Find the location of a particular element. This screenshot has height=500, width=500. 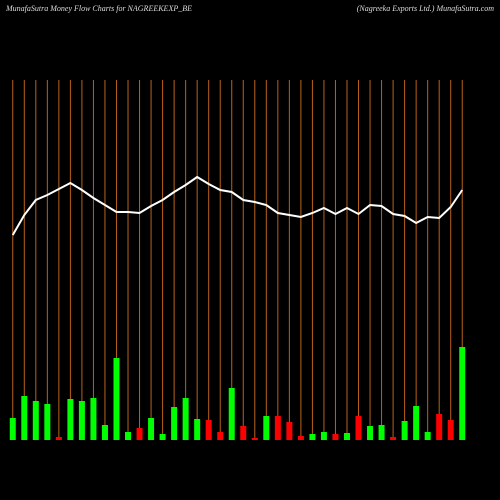

chart-subtitle: (Nagreeka Exports Ltd.) MunafaSutra.com is located at coordinates (425, 8).